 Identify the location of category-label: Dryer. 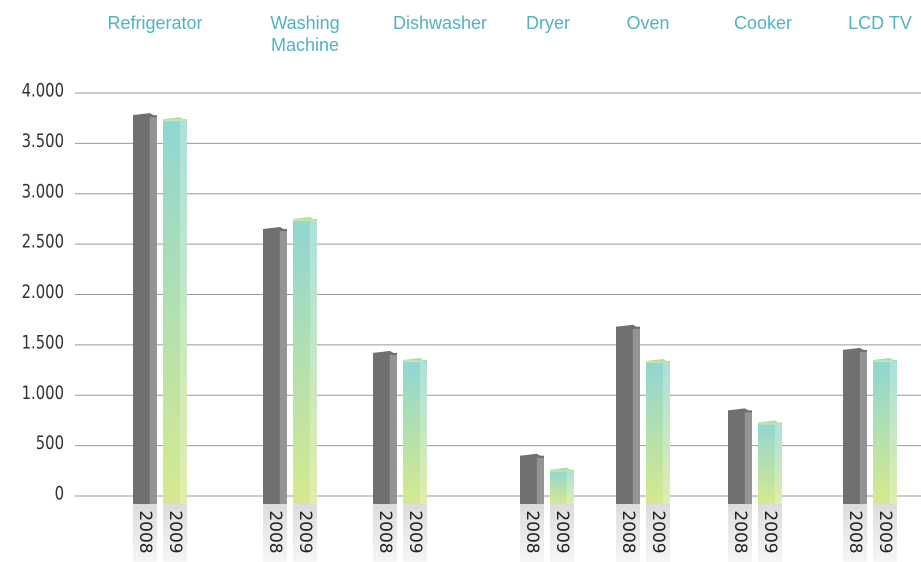
(548, 23).